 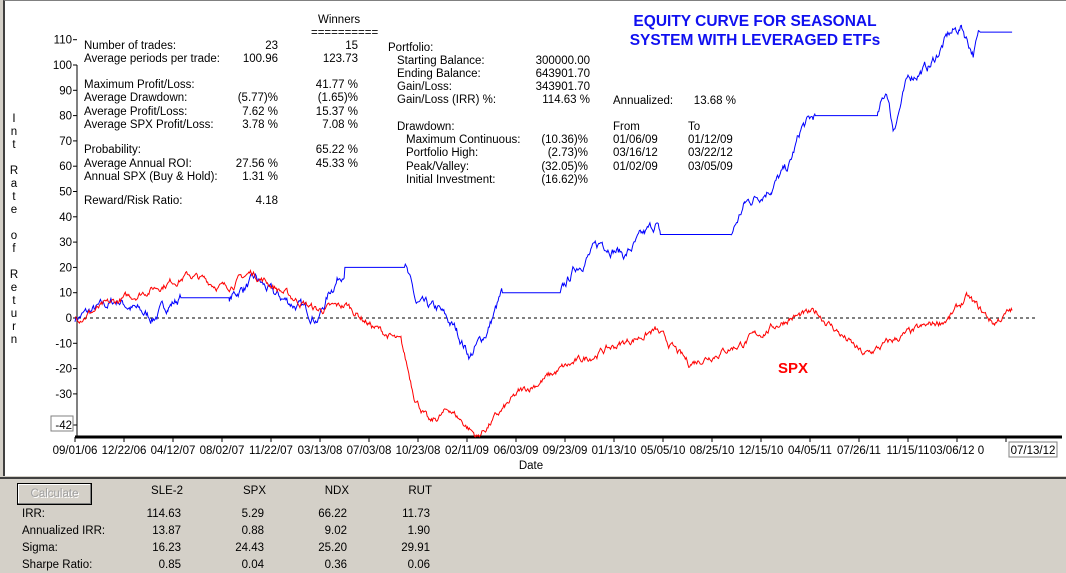 I want to click on stat-value-all: 7.62 %, so click(x=260, y=112).